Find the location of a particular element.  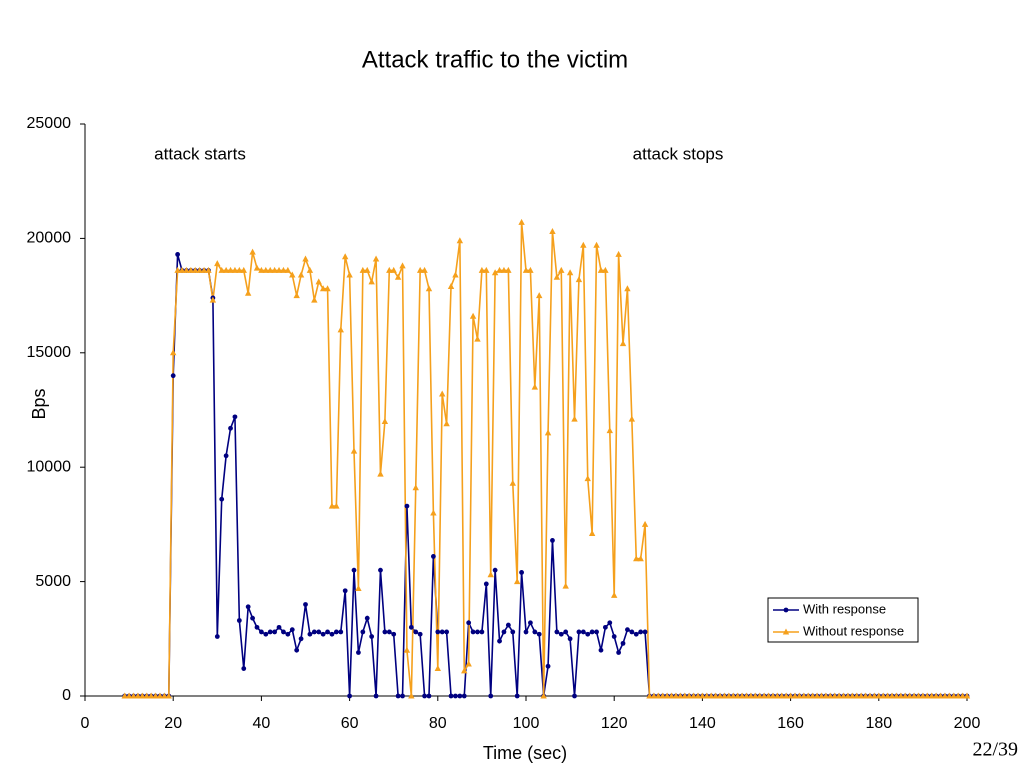

x-tick-label: 80 is located at coordinates (438, 723).